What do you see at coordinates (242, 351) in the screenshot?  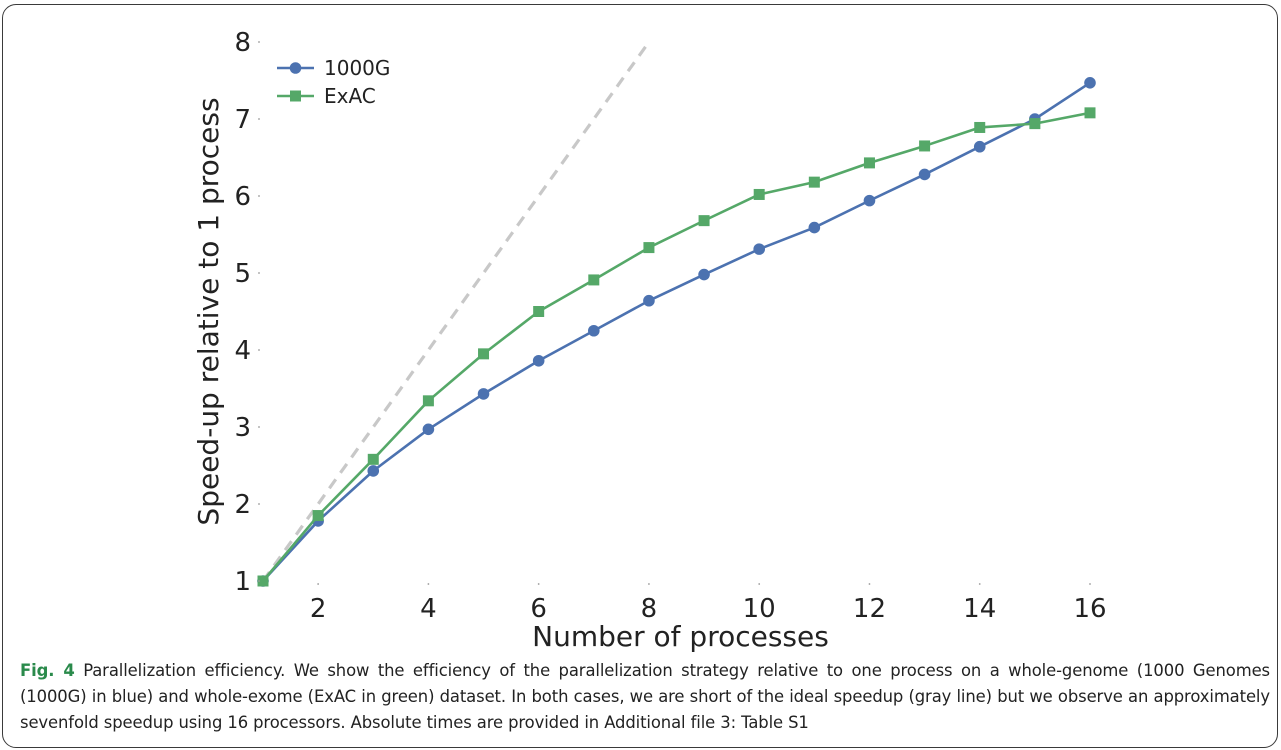 I see `y-tick-label: 4` at bounding box center [242, 351].